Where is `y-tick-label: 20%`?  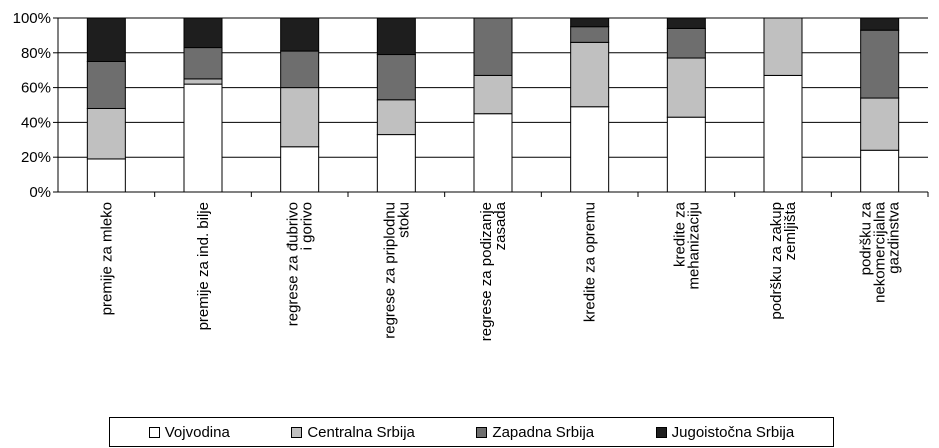 y-tick-label: 20% is located at coordinates (36, 157).